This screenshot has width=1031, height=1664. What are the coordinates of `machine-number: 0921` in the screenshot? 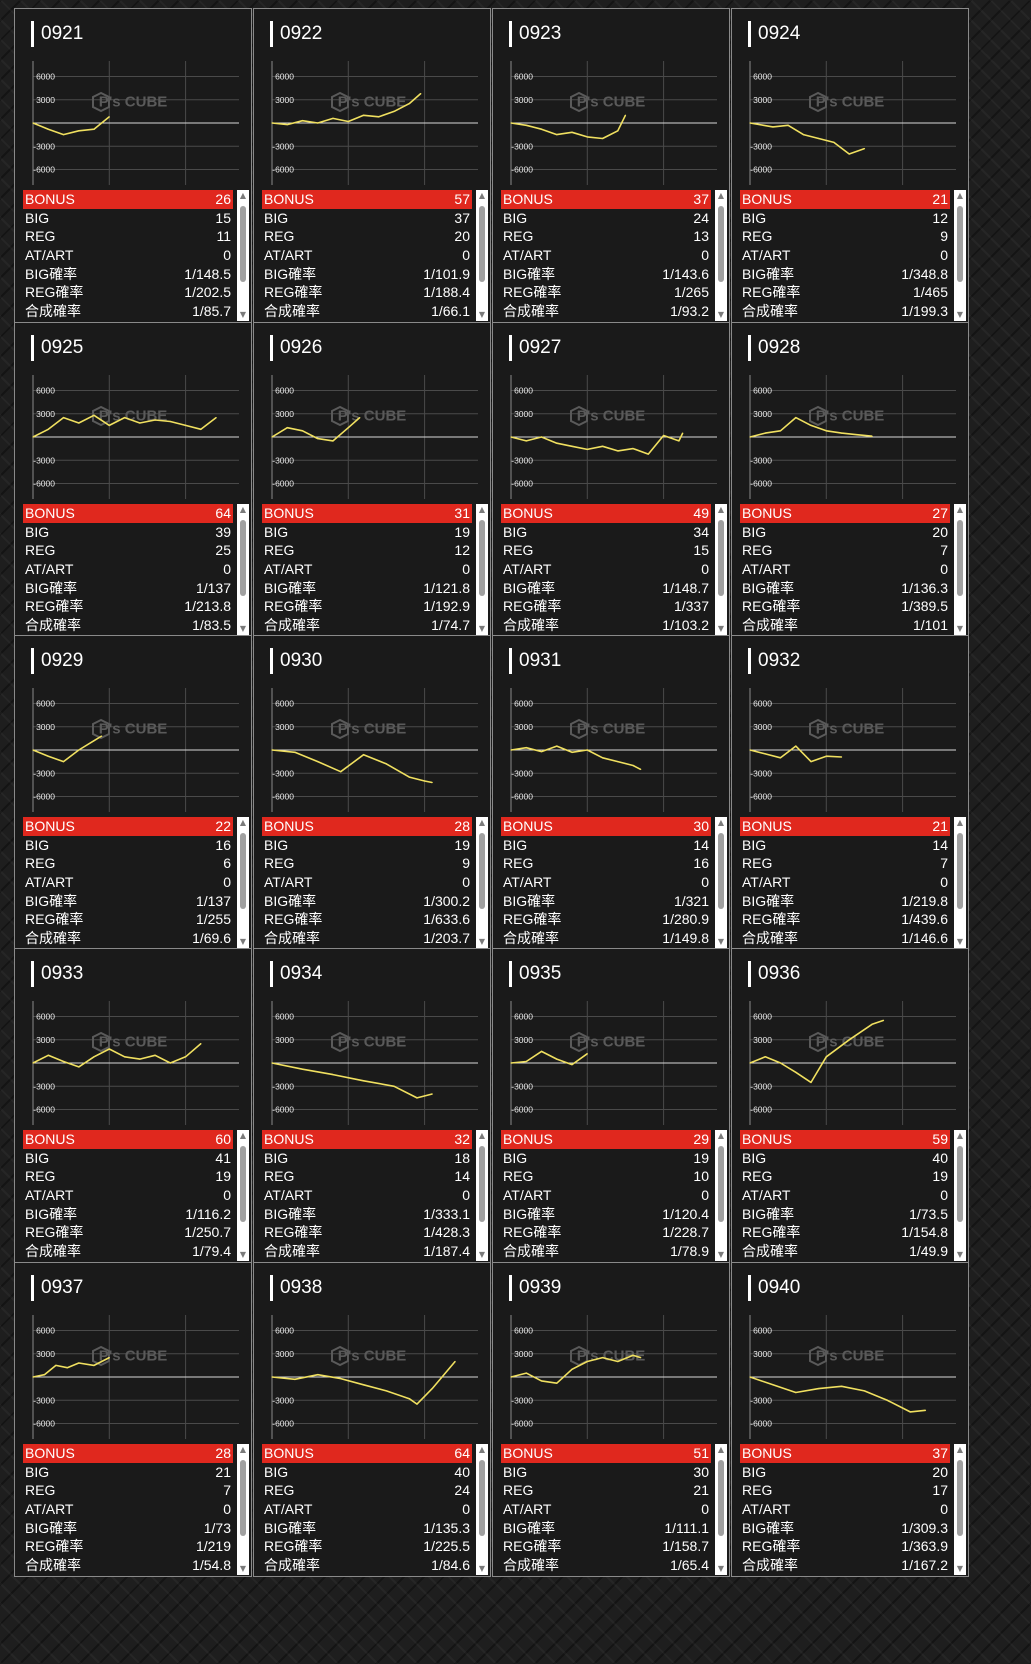 It's located at (57, 34).